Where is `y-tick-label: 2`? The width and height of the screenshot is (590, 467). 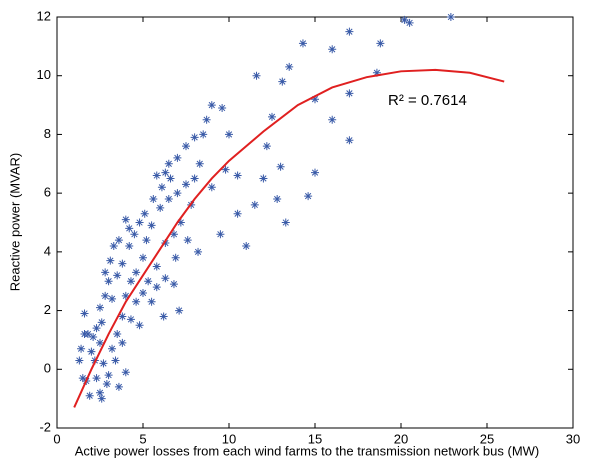 y-tick-label: 2 is located at coordinates (47, 309).